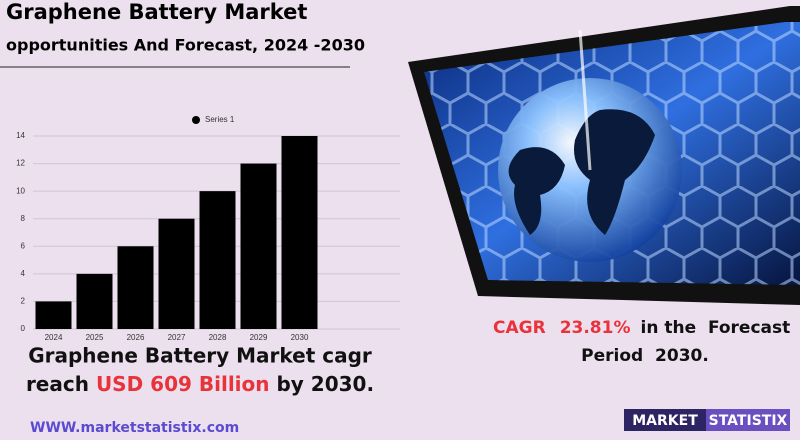 This screenshot has width=800, height=440. I want to click on y-tick-label: 12, so click(20, 163).